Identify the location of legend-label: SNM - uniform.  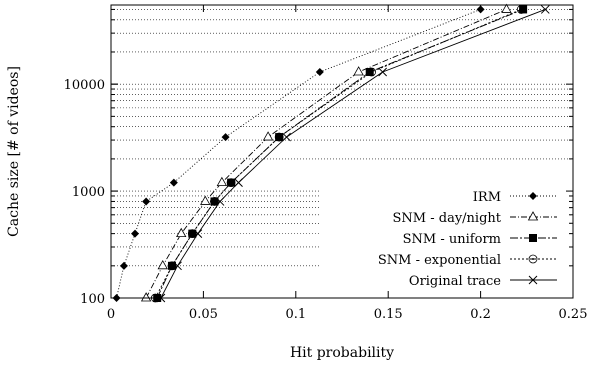
(452, 239).